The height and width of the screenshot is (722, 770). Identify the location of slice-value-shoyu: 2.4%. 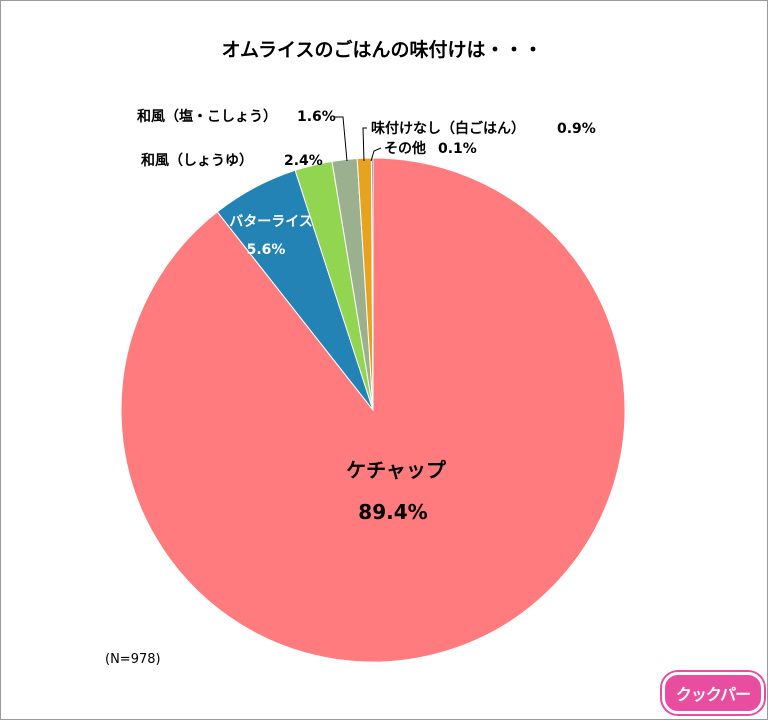
(303, 161).